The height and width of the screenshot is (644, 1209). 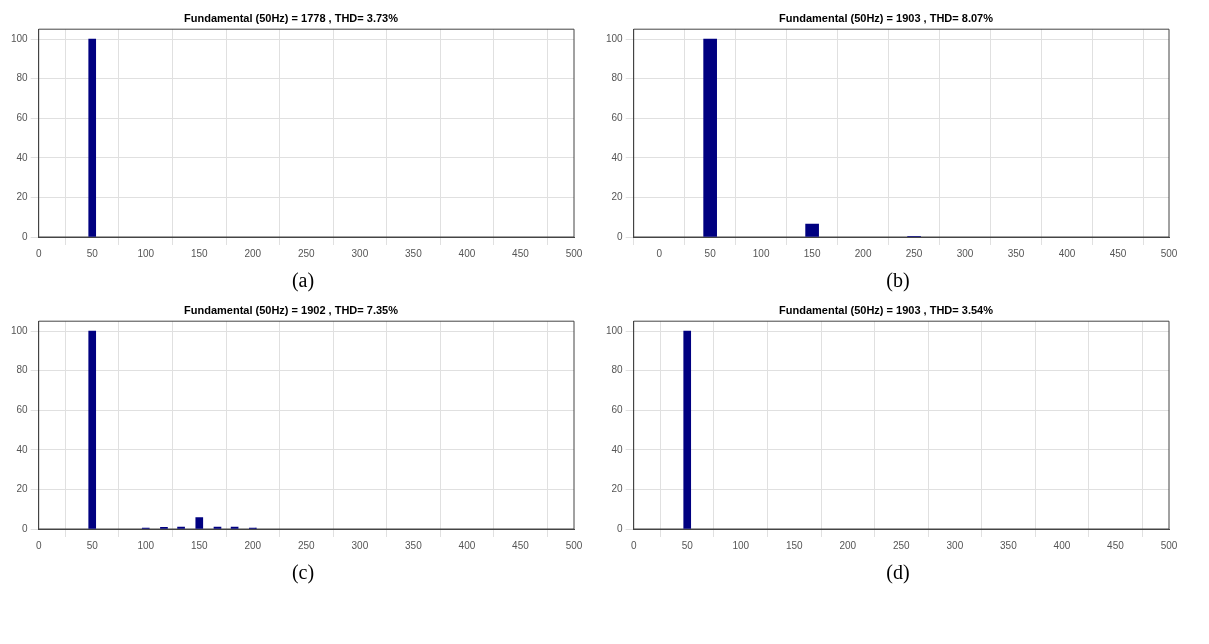 What do you see at coordinates (291, 17) in the screenshot?
I see `chart-title: Fundamental (50Hz) = 1778 , THD= 3.73%` at bounding box center [291, 17].